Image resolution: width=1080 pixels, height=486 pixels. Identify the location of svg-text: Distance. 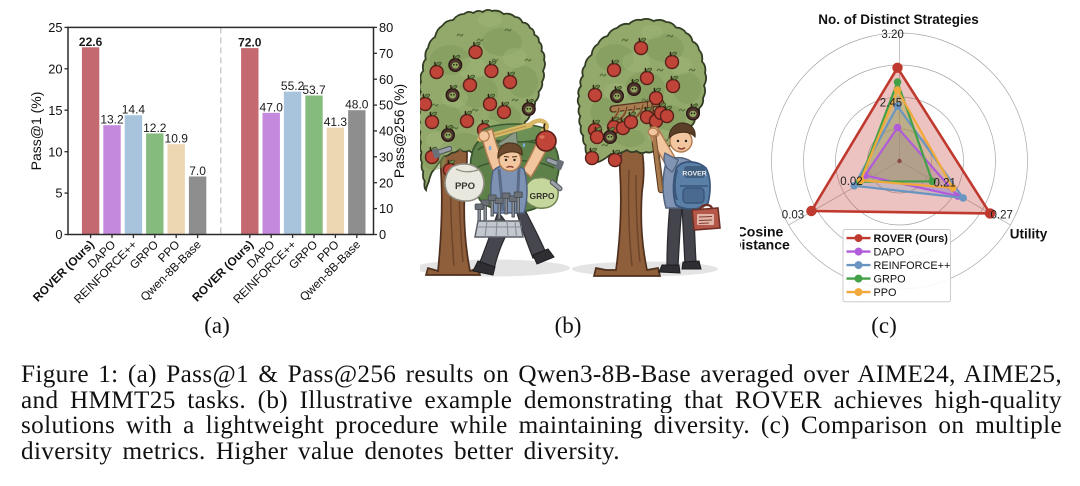
(765, 245).